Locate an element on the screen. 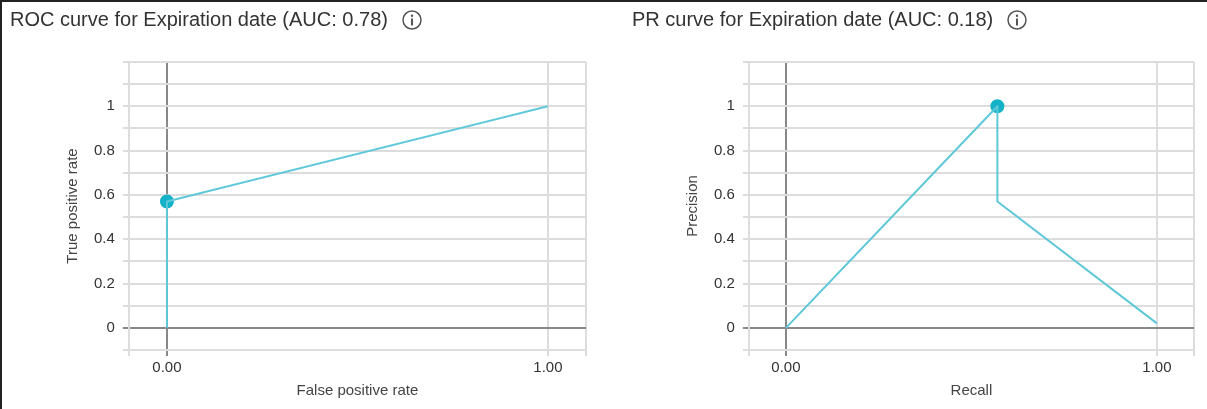  y-axis-title: Precision is located at coordinates (692, 206).